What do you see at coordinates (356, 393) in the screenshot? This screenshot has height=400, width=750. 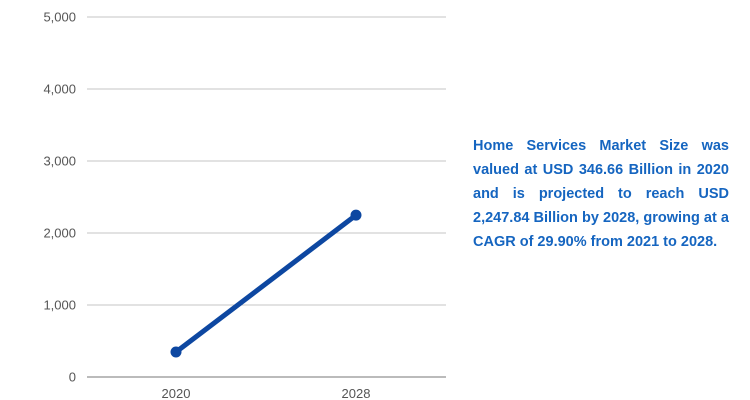 I see `x-tick-label: 2028` at bounding box center [356, 393].